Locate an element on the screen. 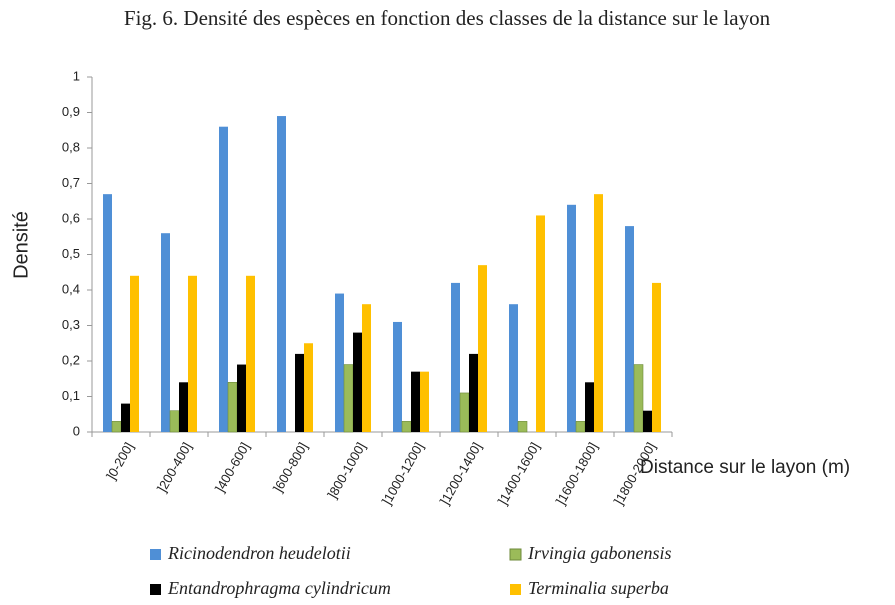 This screenshot has width=895, height=605. x-tick-label: ]800-1000] is located at coordinates (346, 470).